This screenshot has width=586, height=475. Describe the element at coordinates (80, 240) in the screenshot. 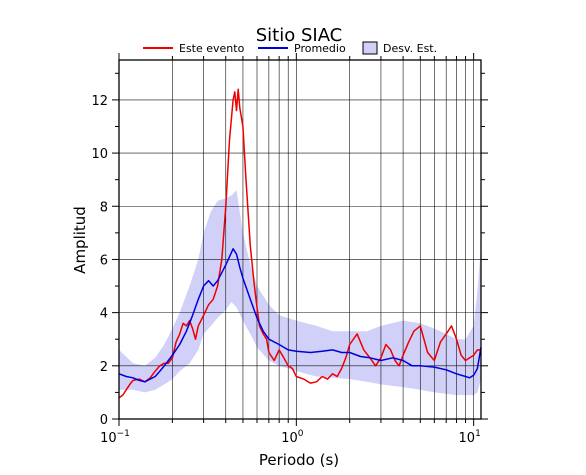

I see `y-axis-label: Amplitud` at that location.